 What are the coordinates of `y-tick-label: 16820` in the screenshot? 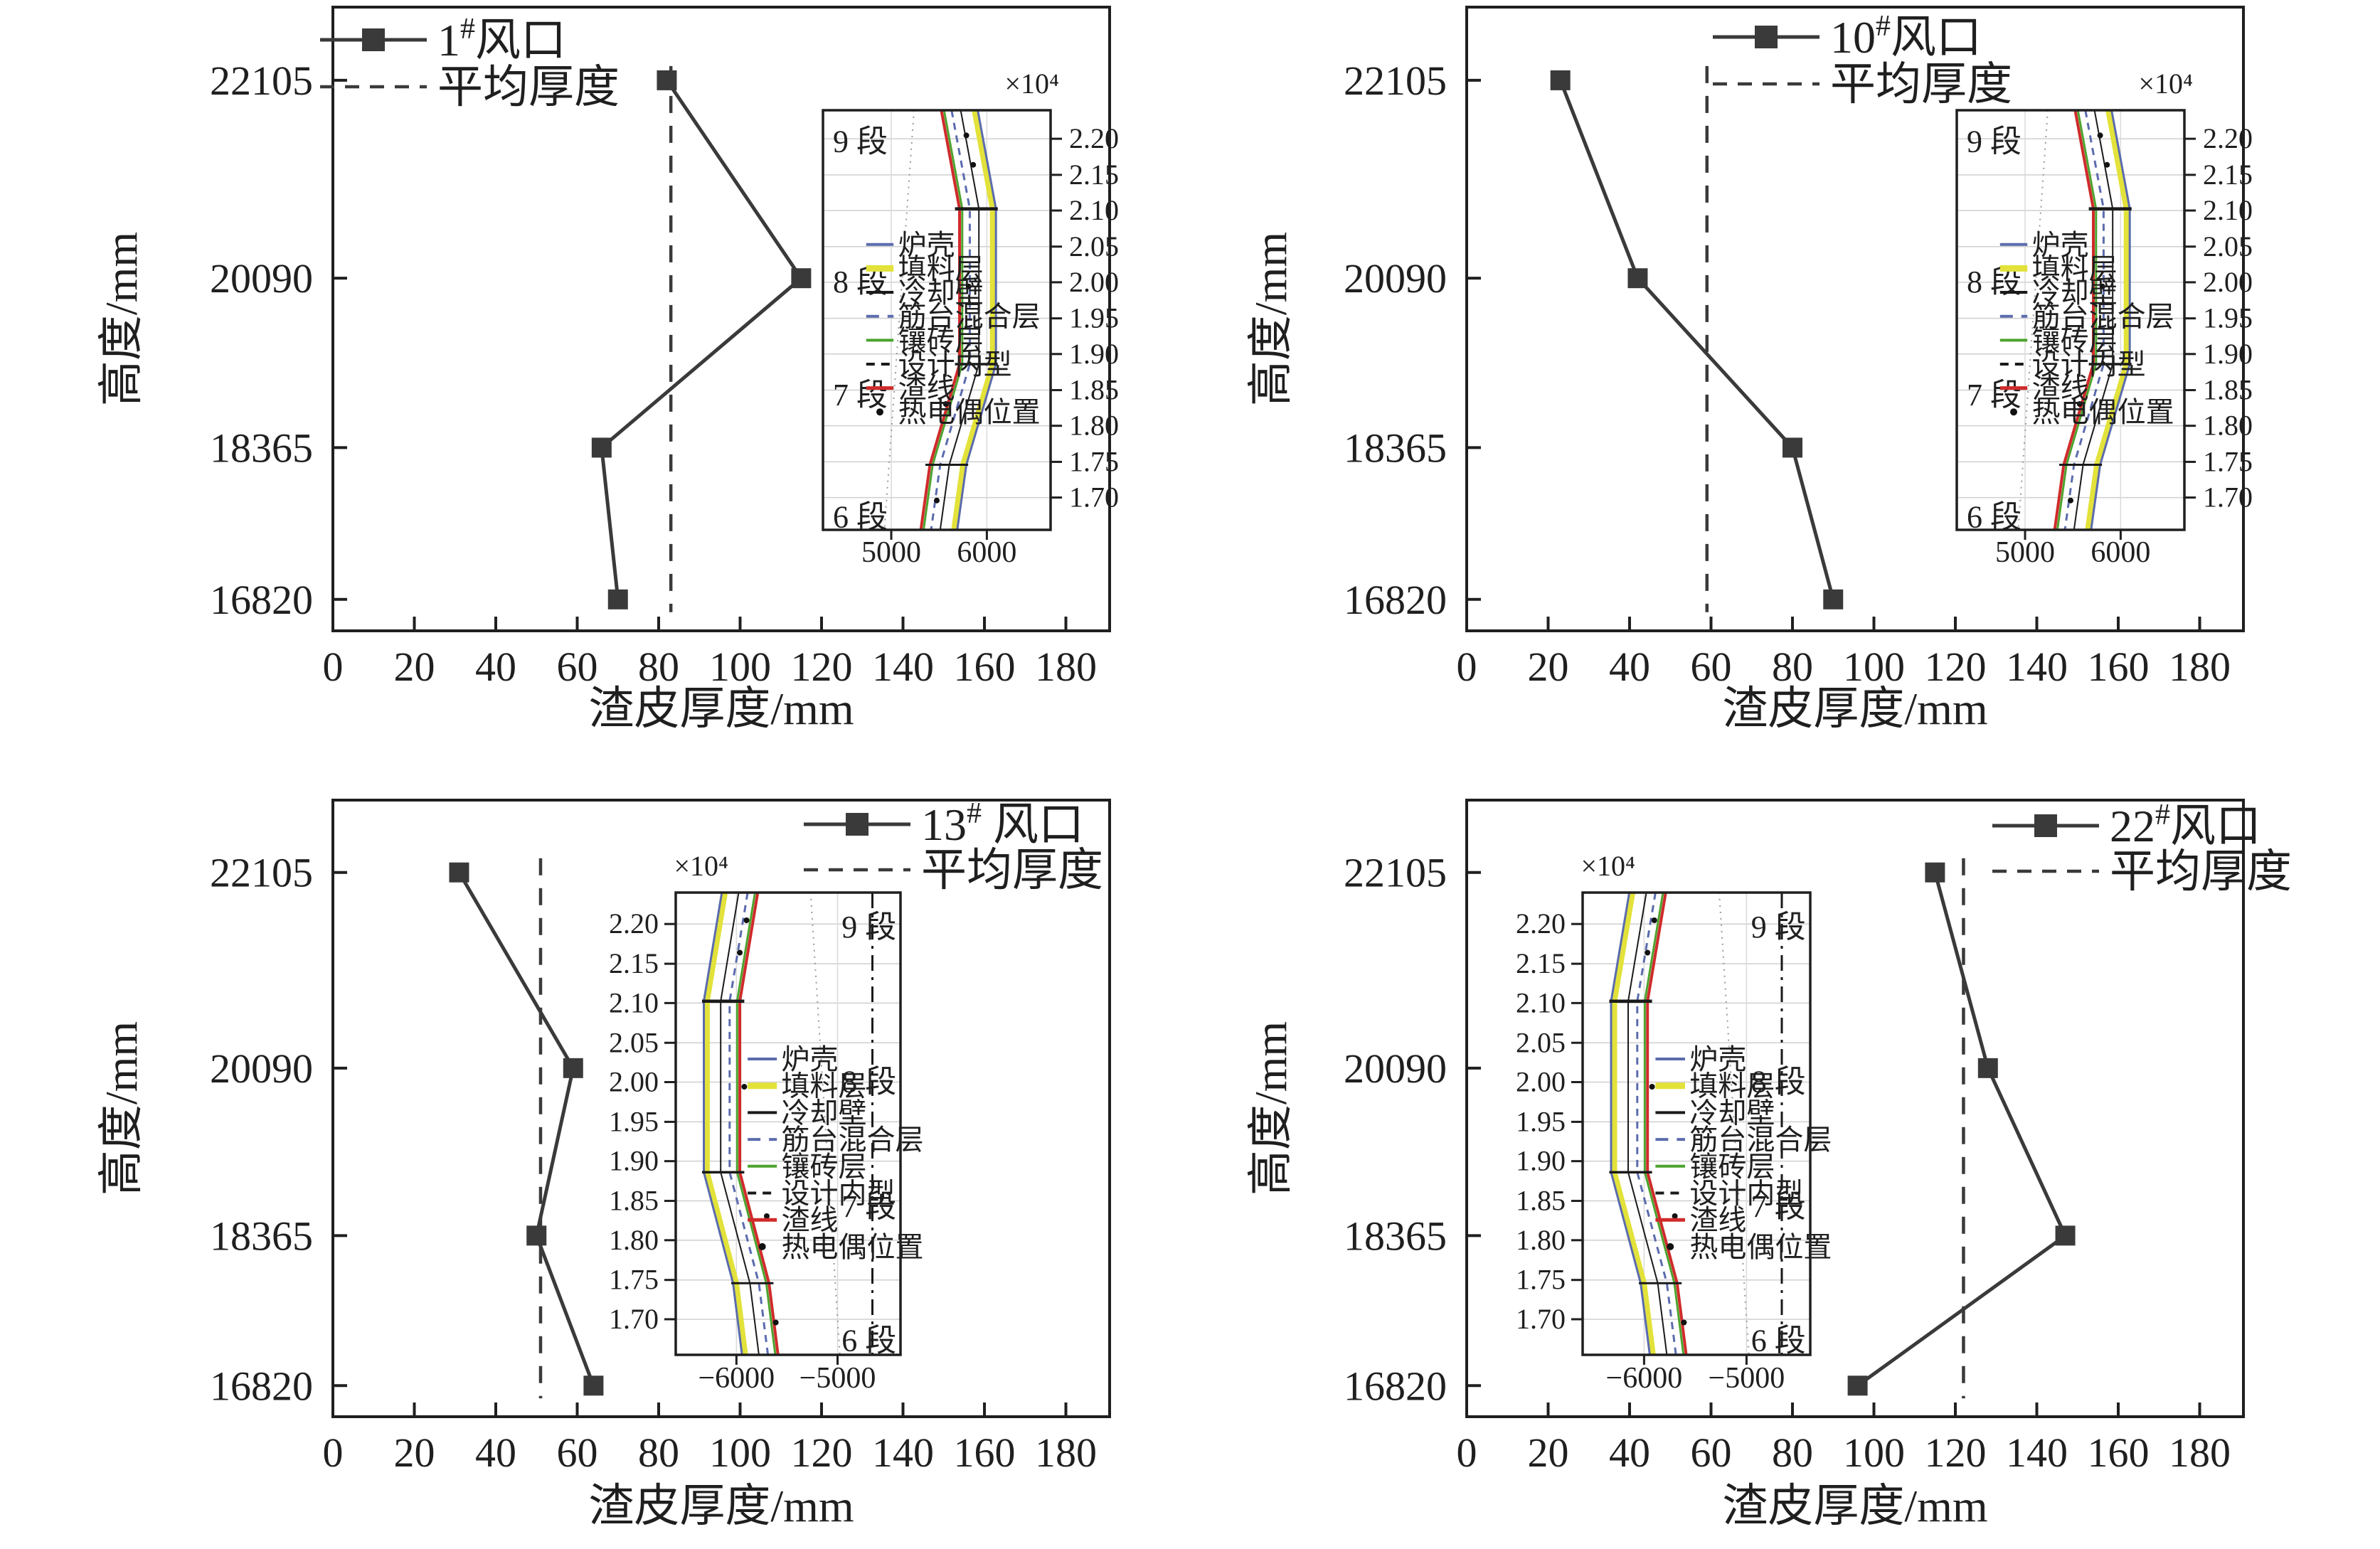 It's located at (1395, 600).